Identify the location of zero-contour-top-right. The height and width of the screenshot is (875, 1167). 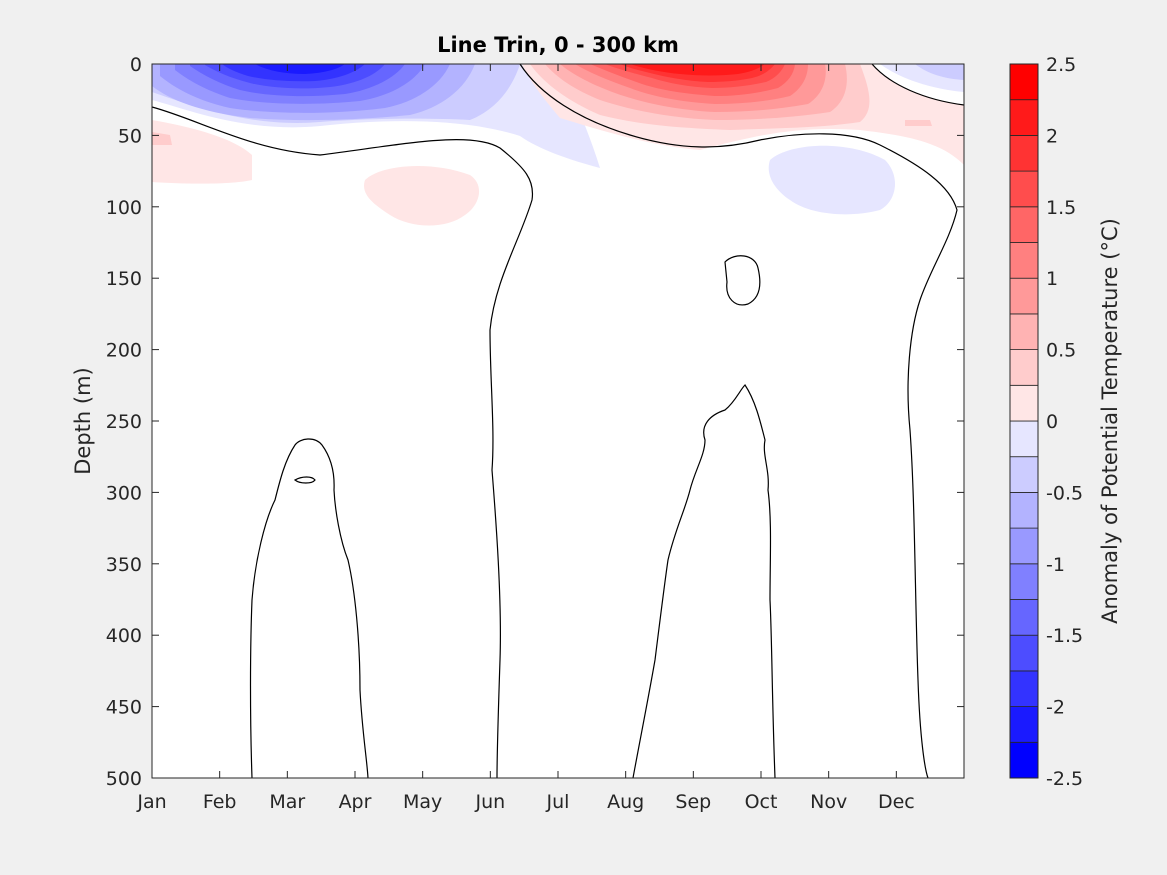
(918, 84).